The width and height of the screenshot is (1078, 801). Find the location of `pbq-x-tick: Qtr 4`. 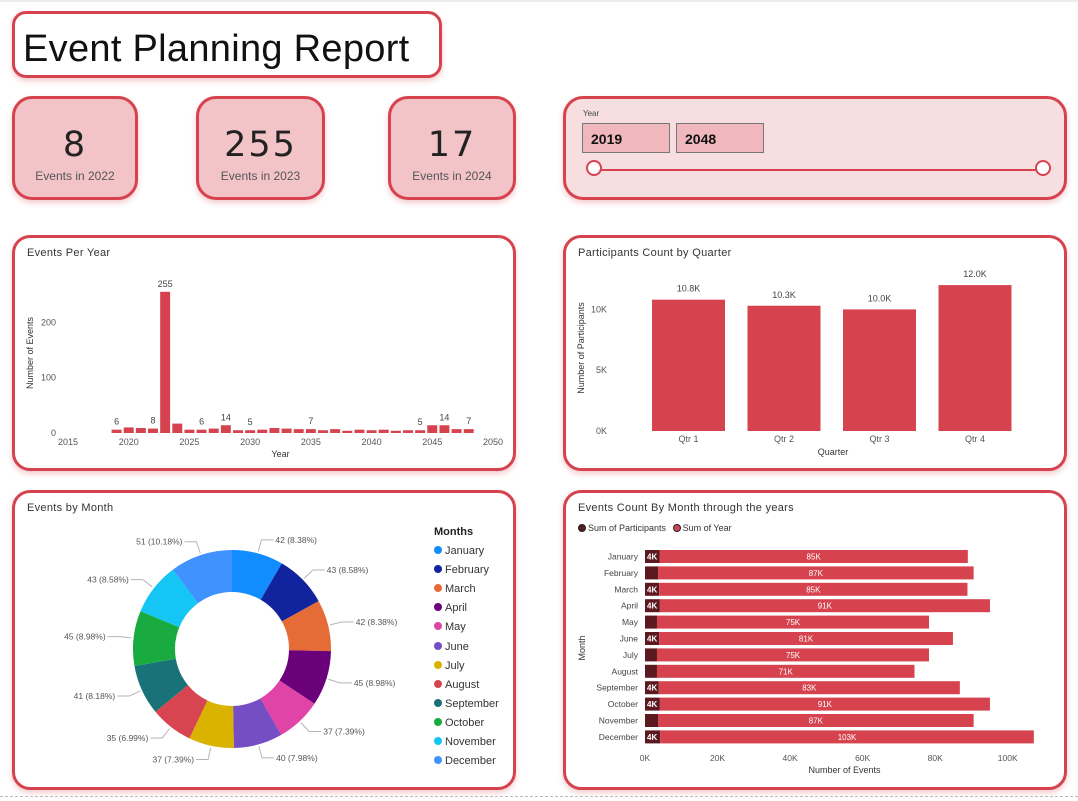

pbq-x-tick: Qtr 4 is located at coordinates (975, 439).